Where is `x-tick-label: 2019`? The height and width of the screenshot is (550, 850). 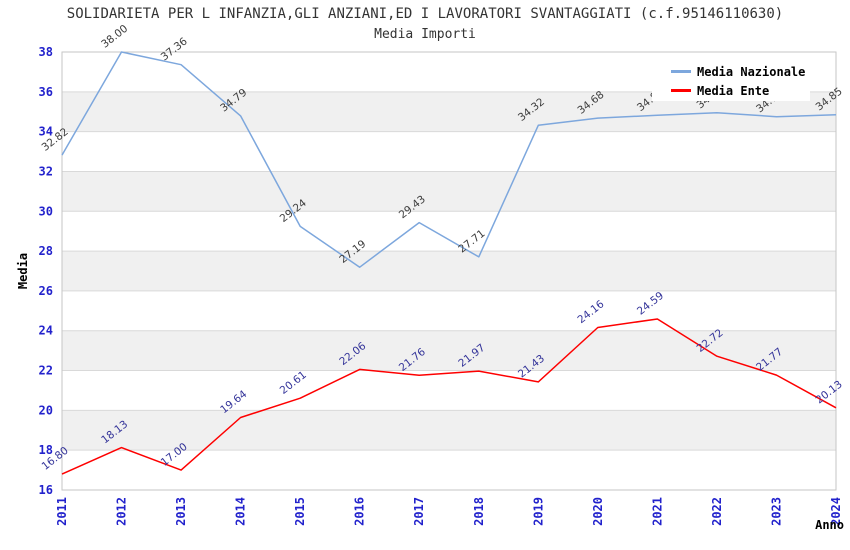 x-tick-label: 2019 is located at coordinates (538, 511).